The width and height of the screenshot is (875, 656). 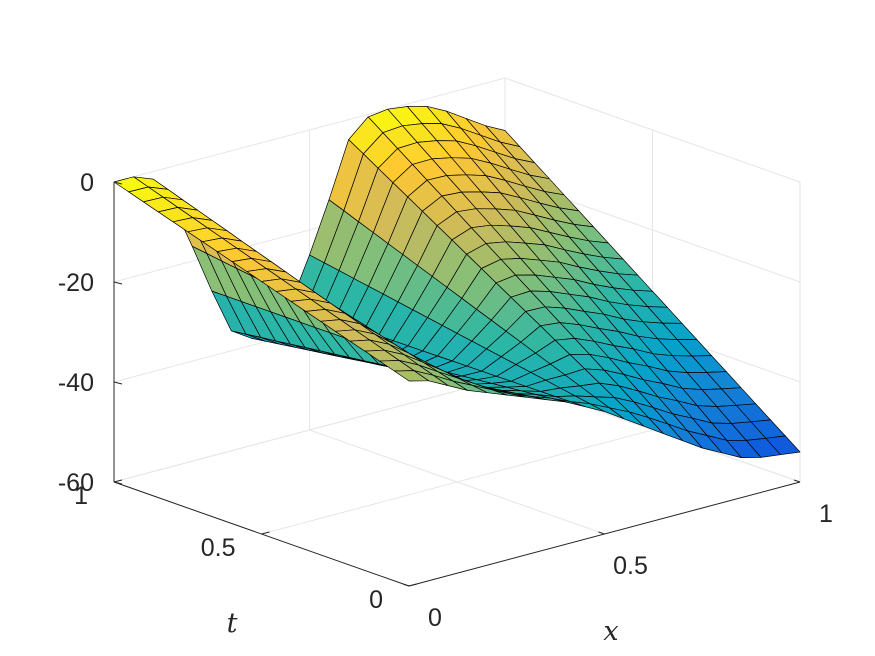 What do you see at coordinates (76, 383) in the screenshot?
I see `z-tick-label: -40` at bounding box center [76, 383].